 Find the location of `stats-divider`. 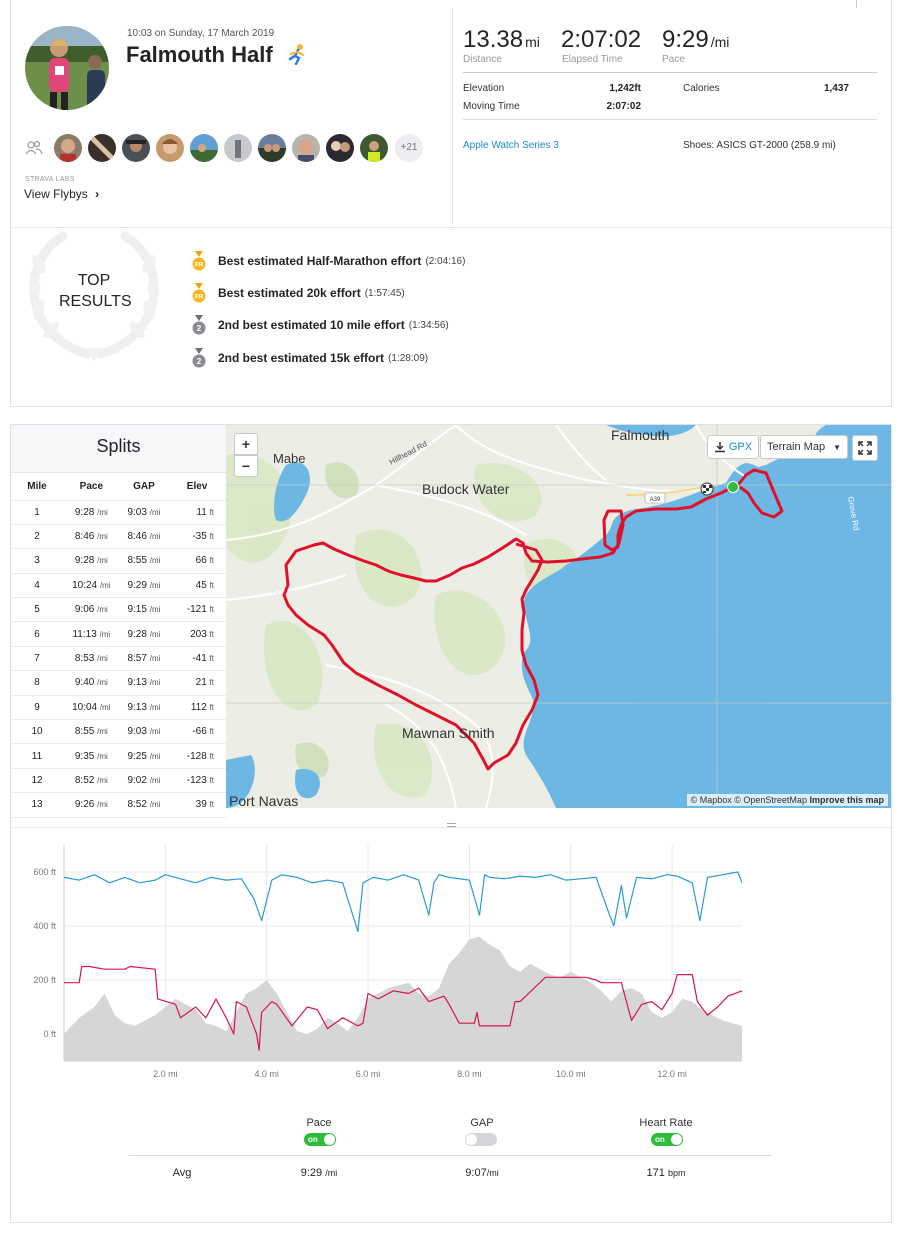

stats-divider is located at coordinates (670, 119).